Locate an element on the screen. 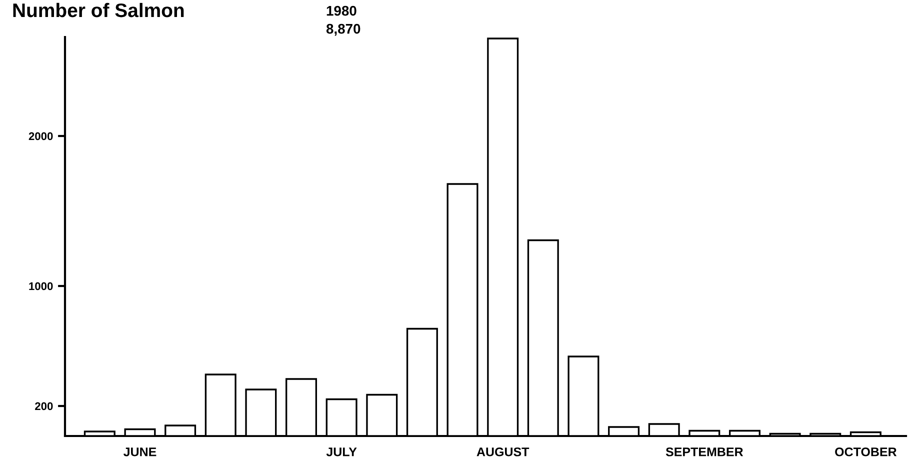 The width and height of the screenshot is (920, 472). y-tick-label: 200 is located at coordinates (44, 406).